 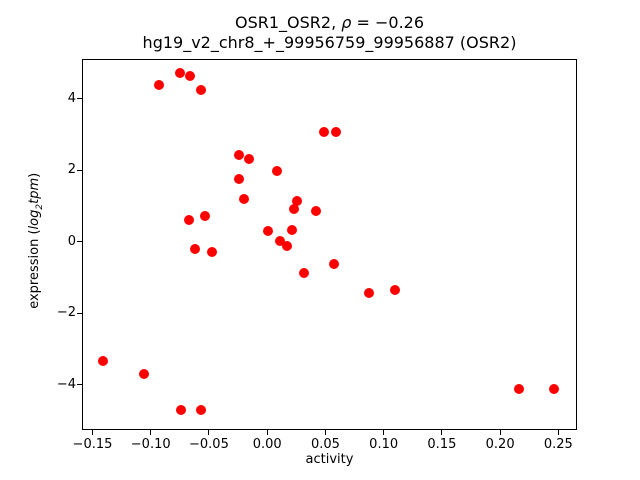 I want to click on ylabel-log: log, so click(x=35, y=219).